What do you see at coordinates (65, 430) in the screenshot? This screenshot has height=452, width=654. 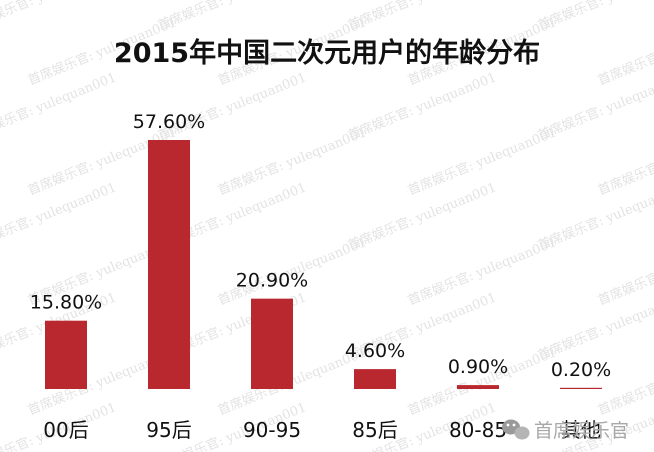 I see `x-tick-label: 00后` at bounding box center [65, 430].